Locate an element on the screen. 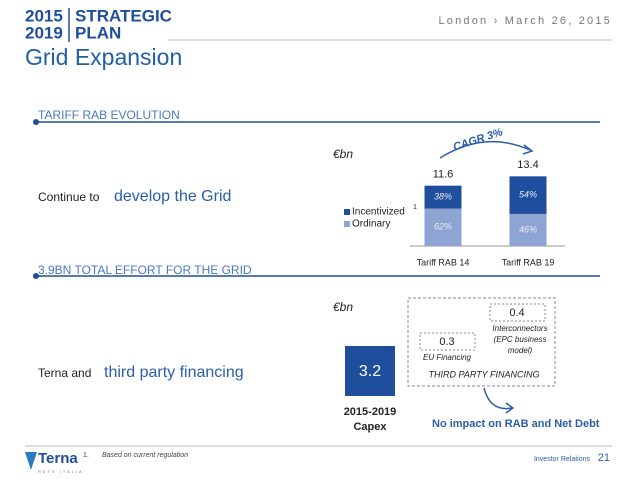 This screenshot has height=484, width=638. segment-label: 38% is located at coordinates (443, 197).